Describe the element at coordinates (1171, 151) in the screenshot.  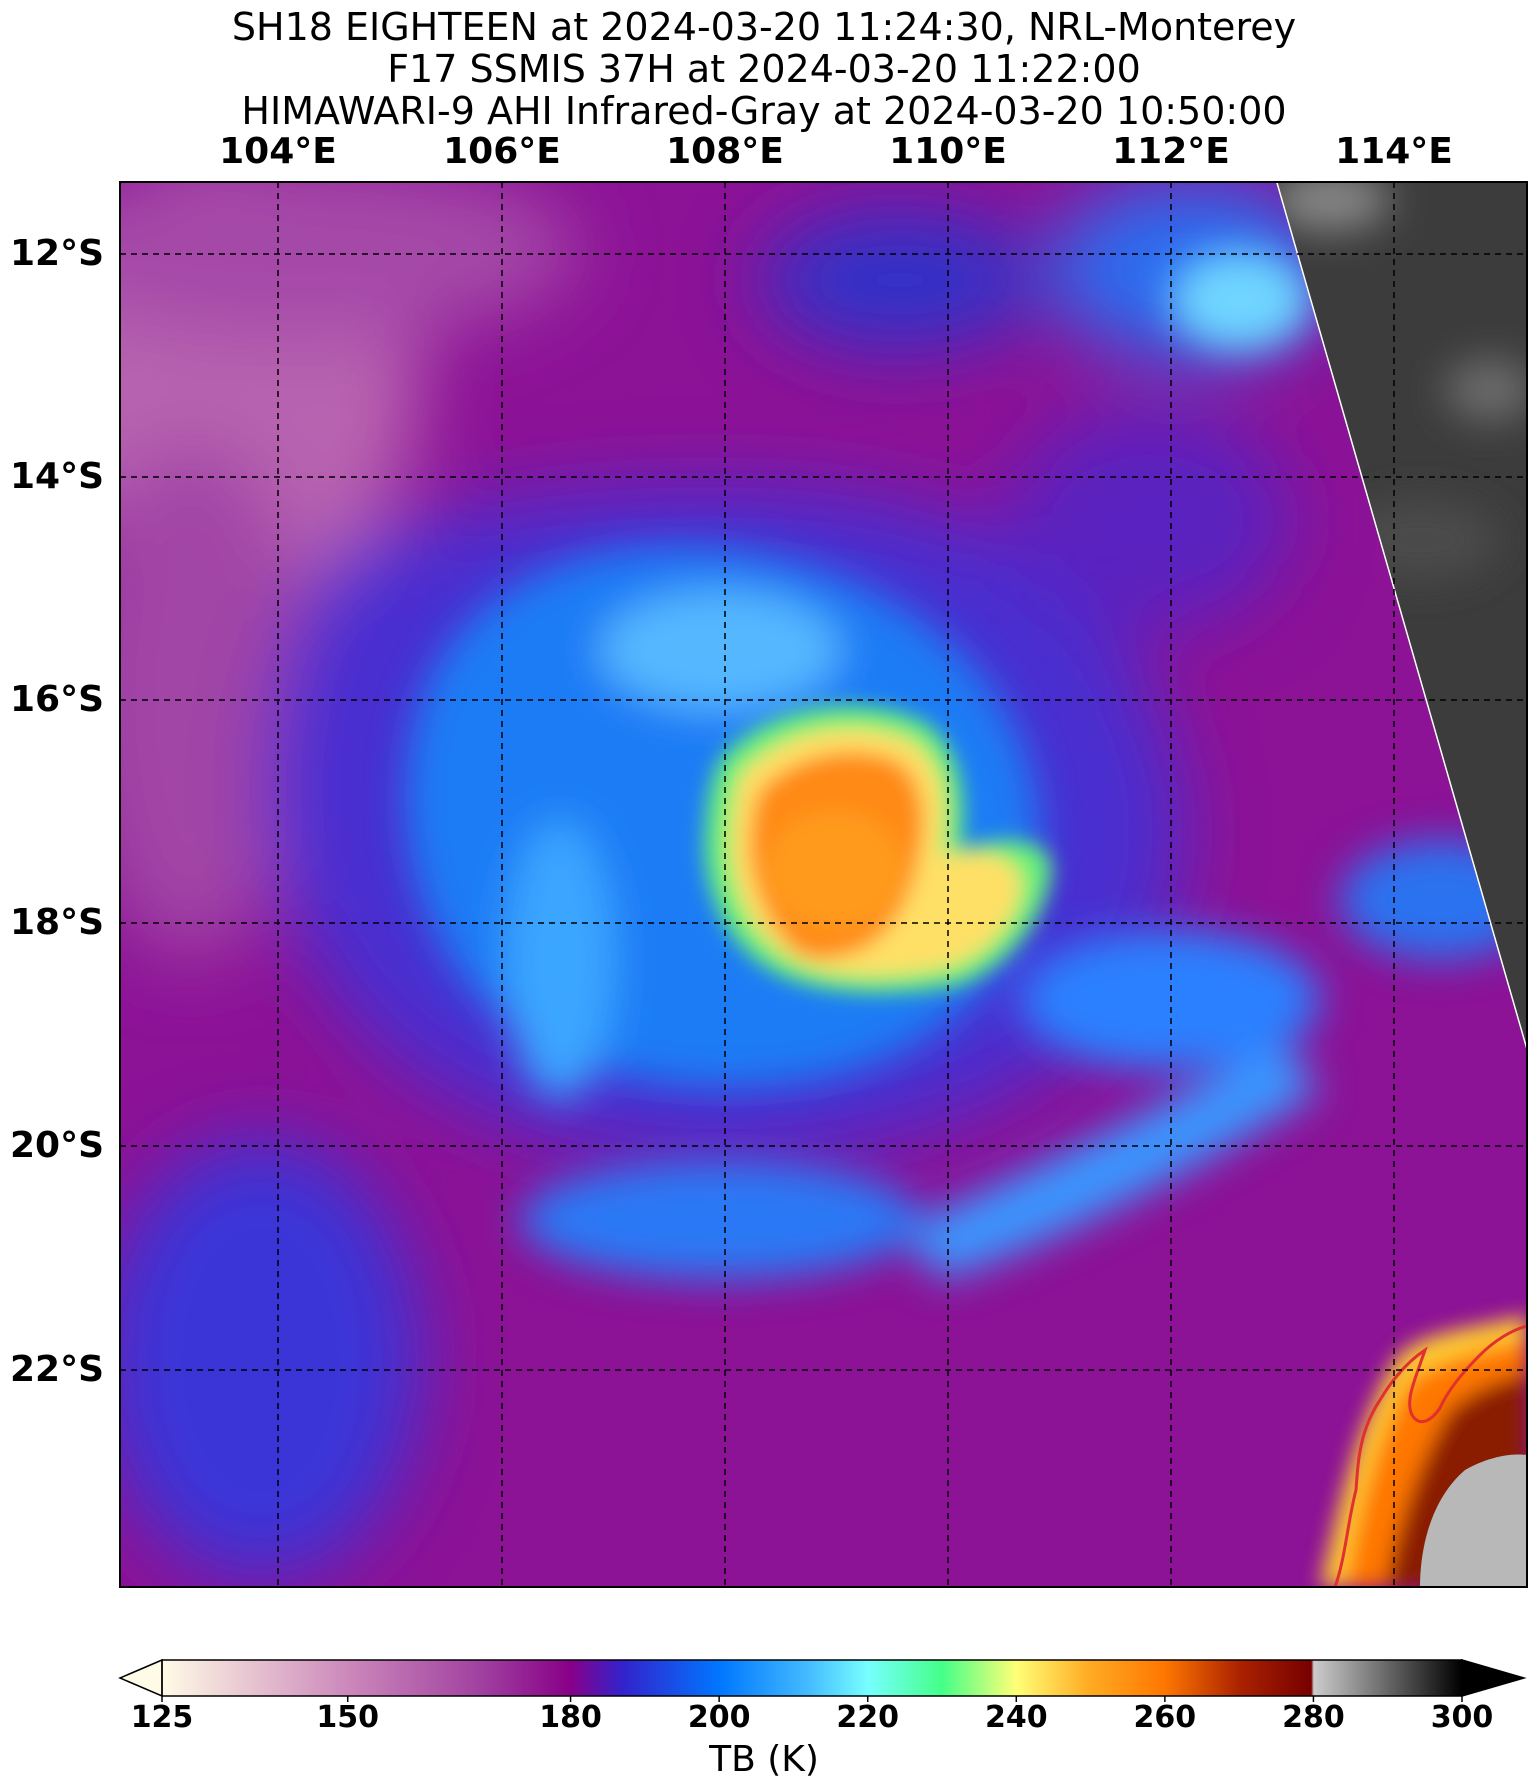
I see `lon-label-112E: 112°E` at that location.